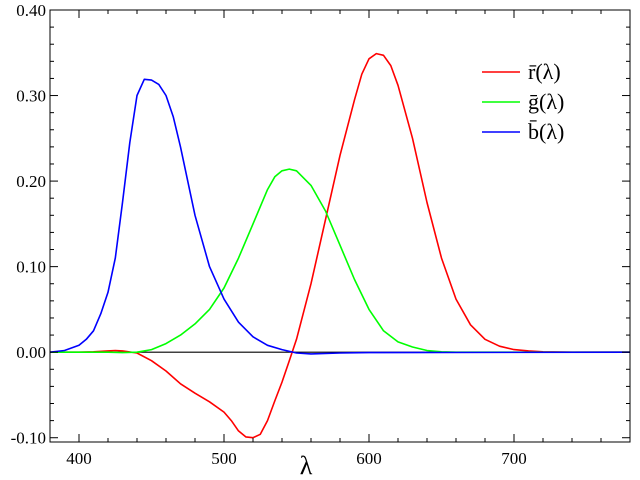 This screenshot has width=640, height=480. Describe the element at coordinates (31, 181) in the screenshot. I see `y-tick-label: 0.20` at that location.